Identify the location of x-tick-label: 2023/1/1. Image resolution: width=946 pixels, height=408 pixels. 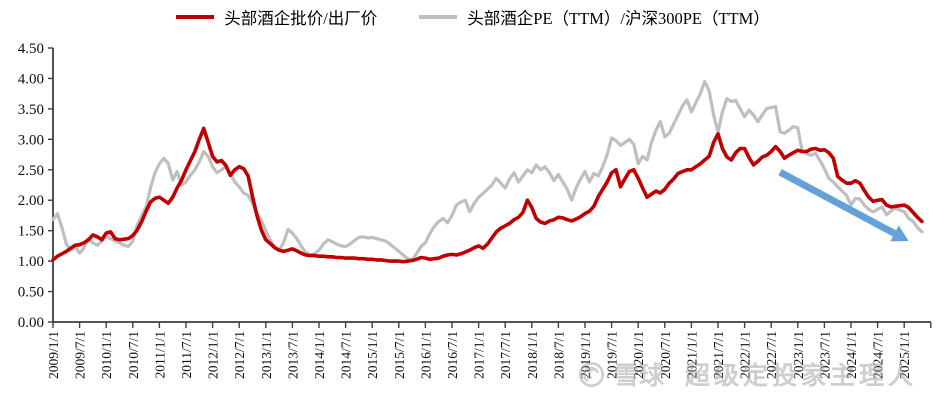
(798, 355).